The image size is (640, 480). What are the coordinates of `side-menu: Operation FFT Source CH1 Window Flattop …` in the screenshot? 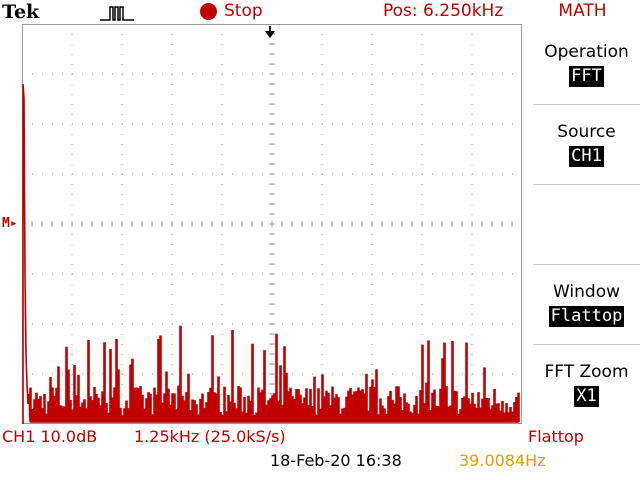 It's located at (586, 224).